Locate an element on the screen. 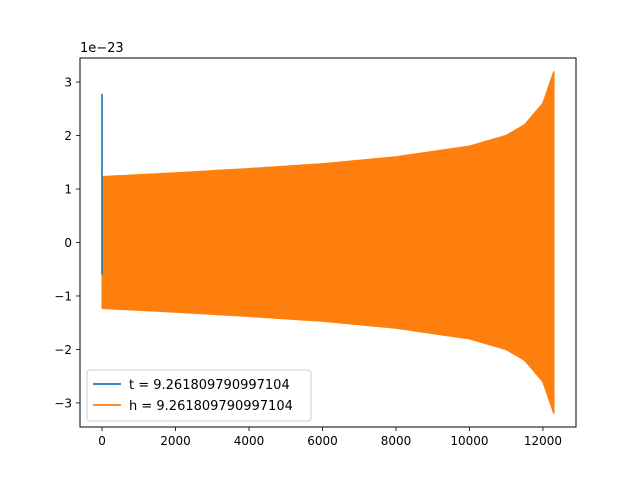 The width and height of the screenshot is (640, 480). x-tick-label: 12000 is located at coordinates (543, 441).